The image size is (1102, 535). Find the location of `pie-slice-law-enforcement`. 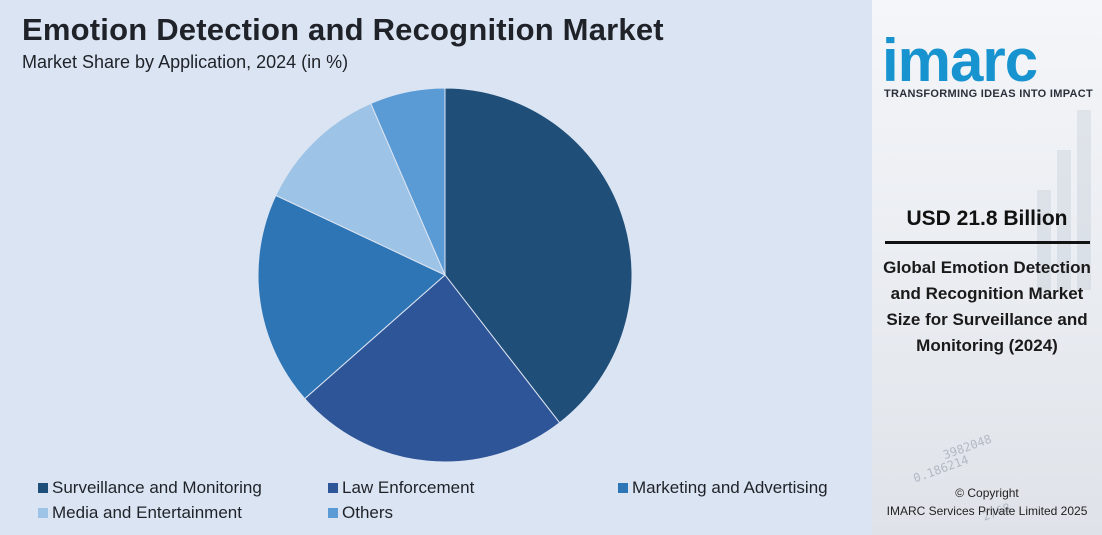

pie-slice-law-enforcement is located at coordinates (432, 368).